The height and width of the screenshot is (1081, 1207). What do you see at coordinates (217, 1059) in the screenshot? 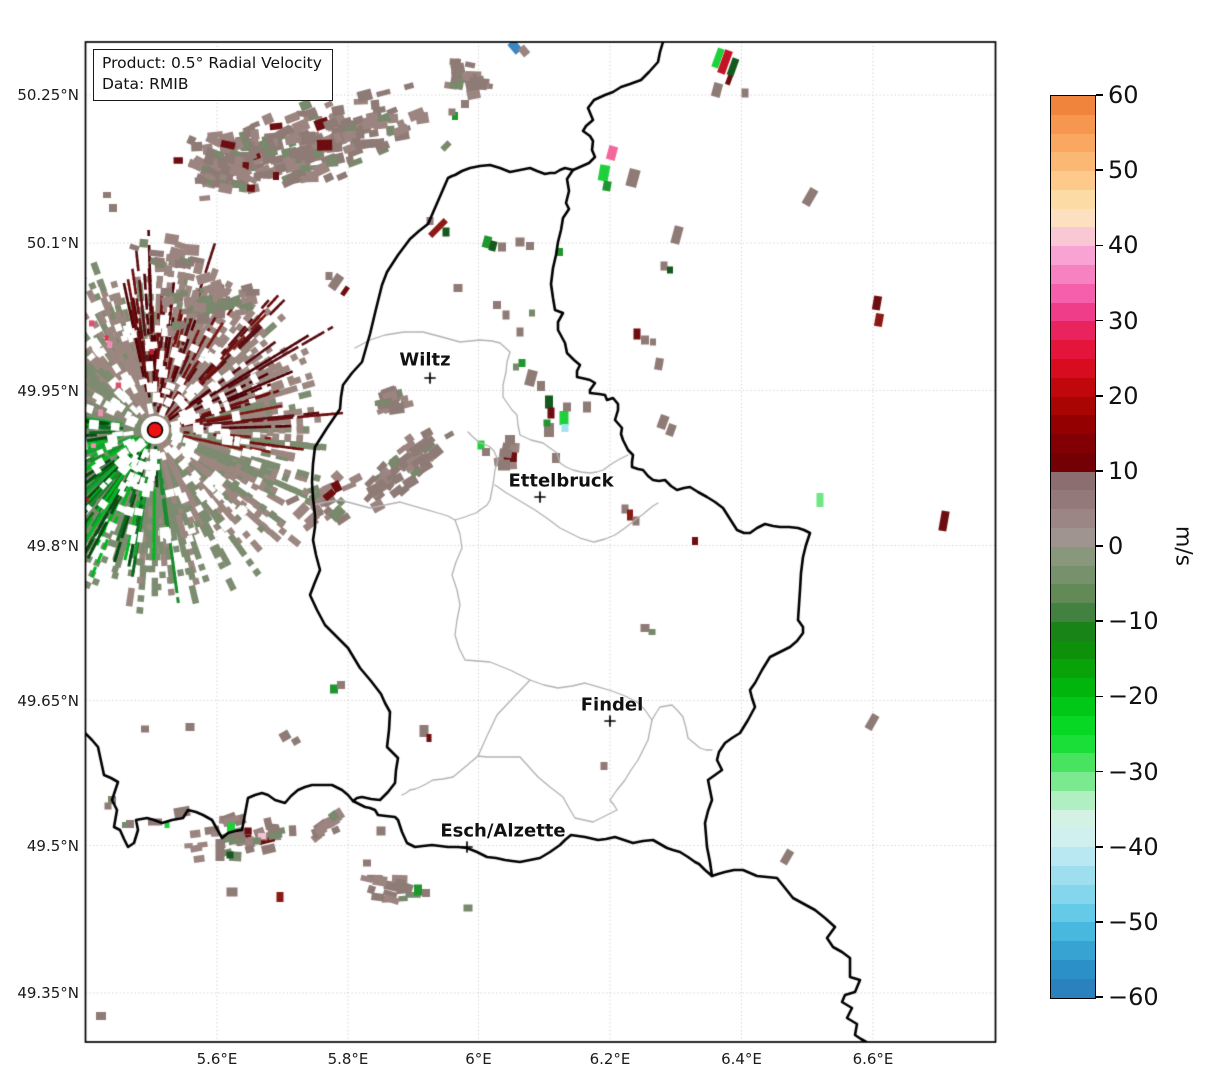
I see `lon-tick-label: 5.6°E` at bounding box center [217, 1059].